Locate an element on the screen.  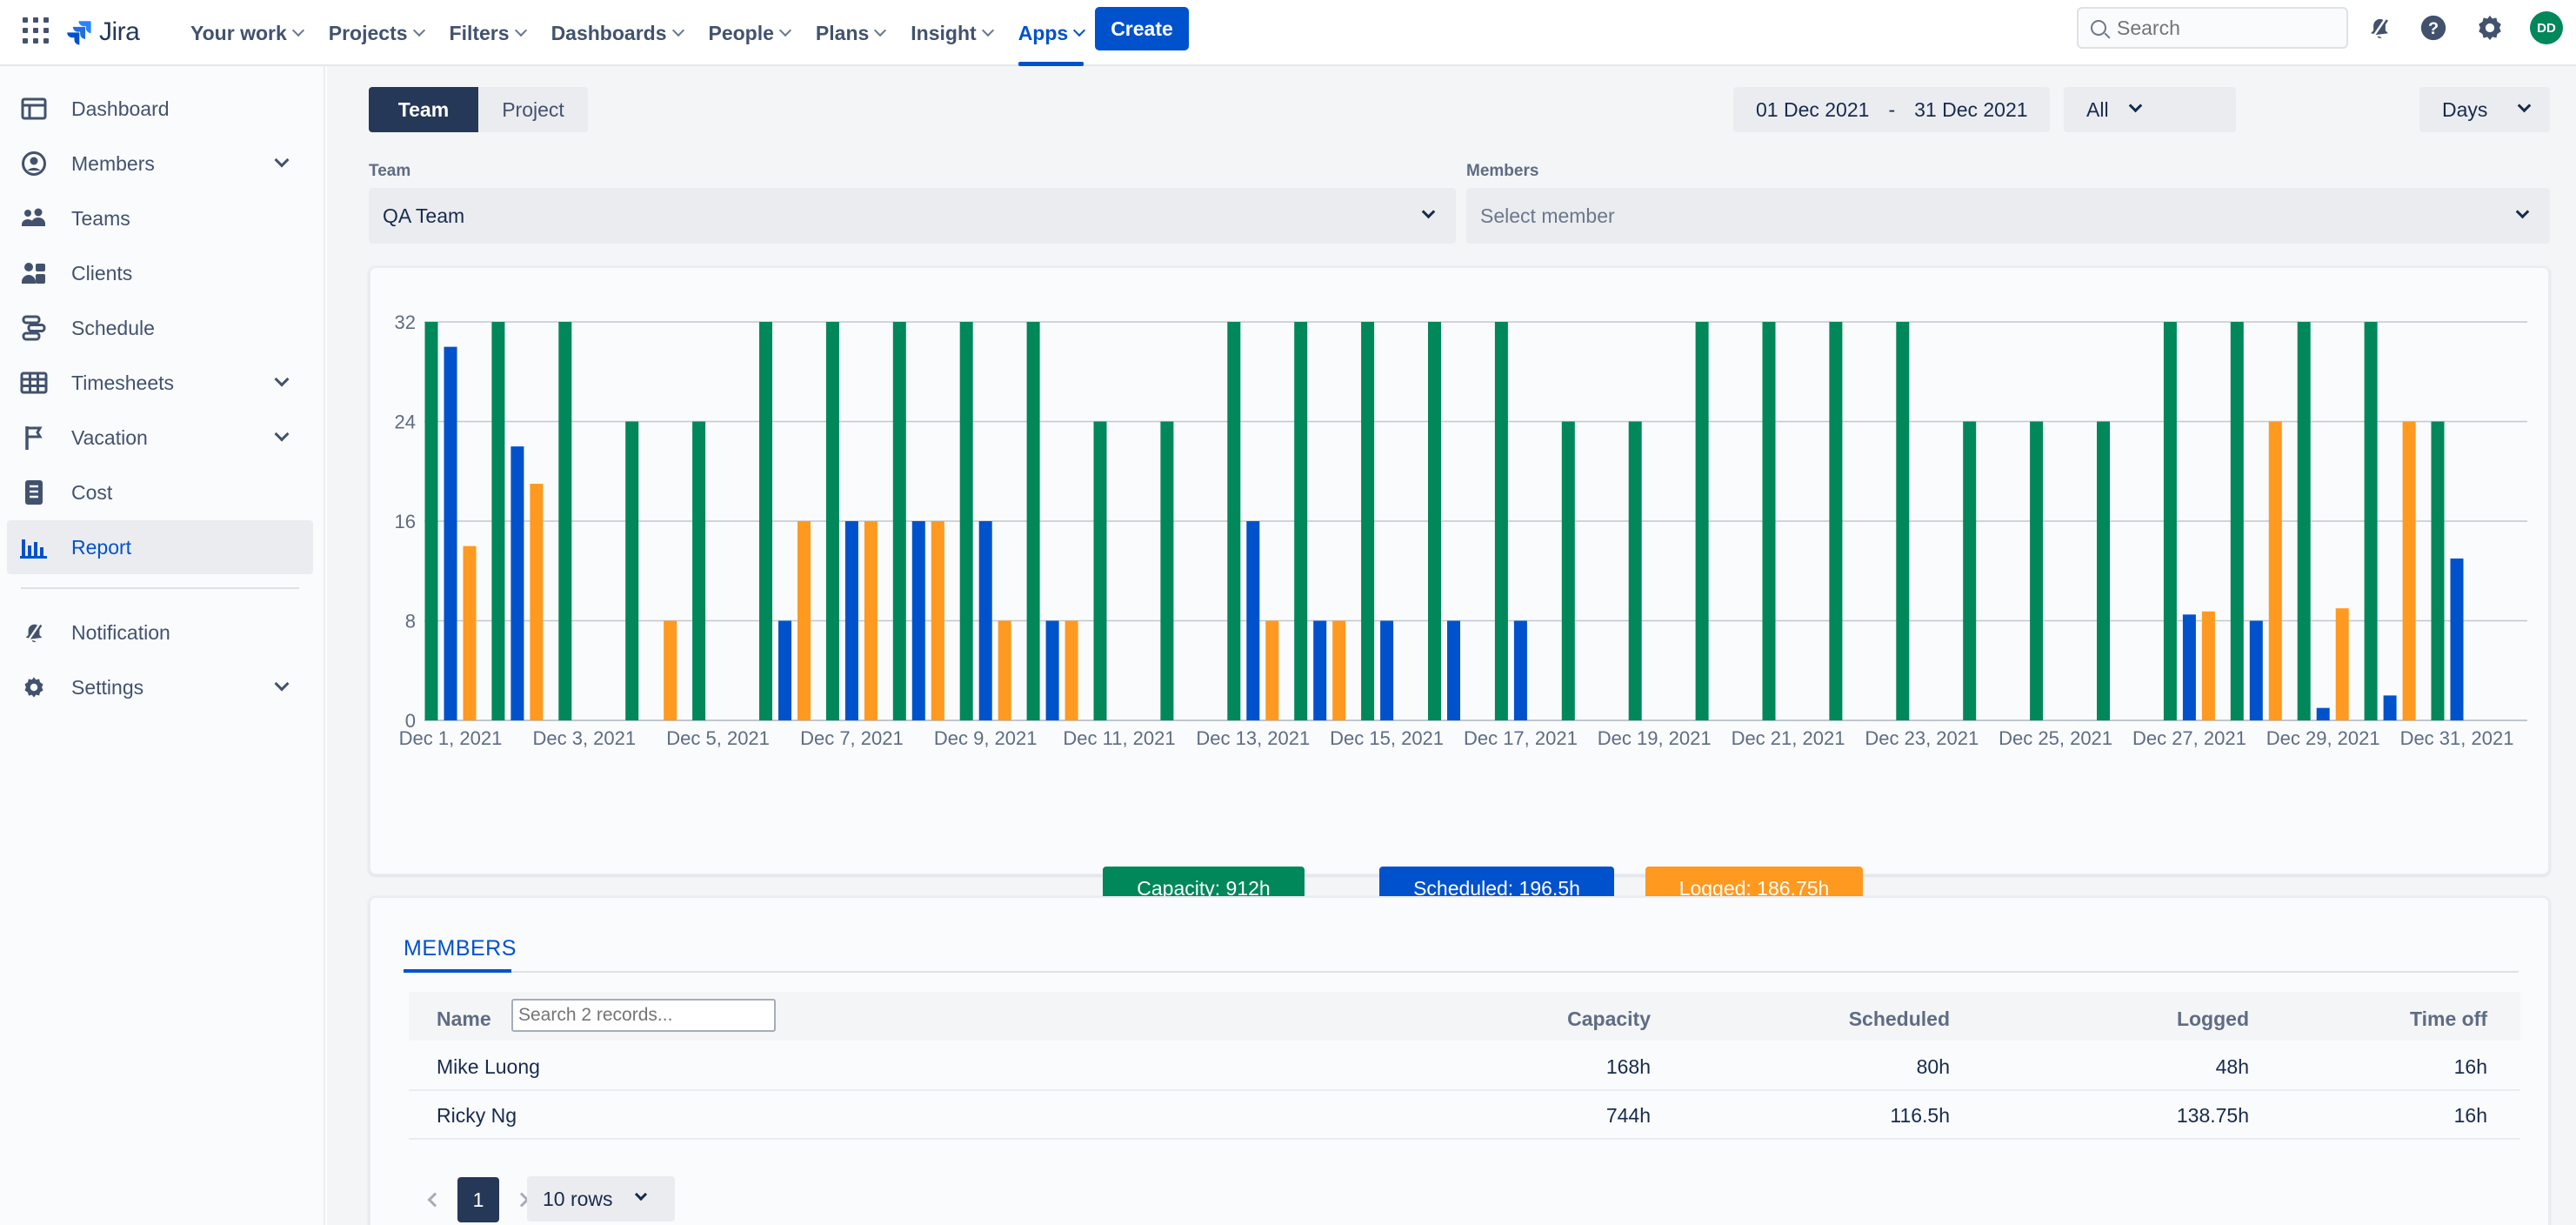
sidebar-item-timesheets: Timesheets is located at coordinates (160, 383).